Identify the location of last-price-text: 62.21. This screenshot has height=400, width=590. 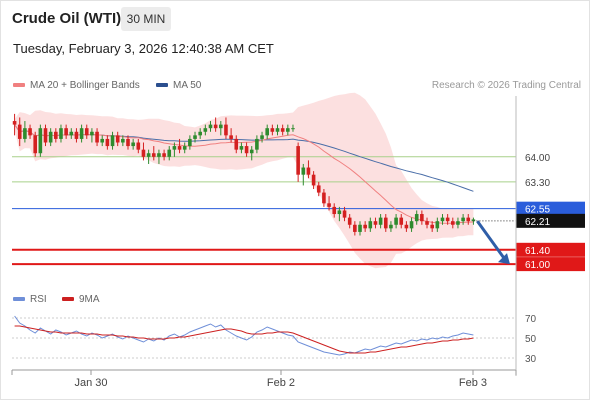
(537, 222).